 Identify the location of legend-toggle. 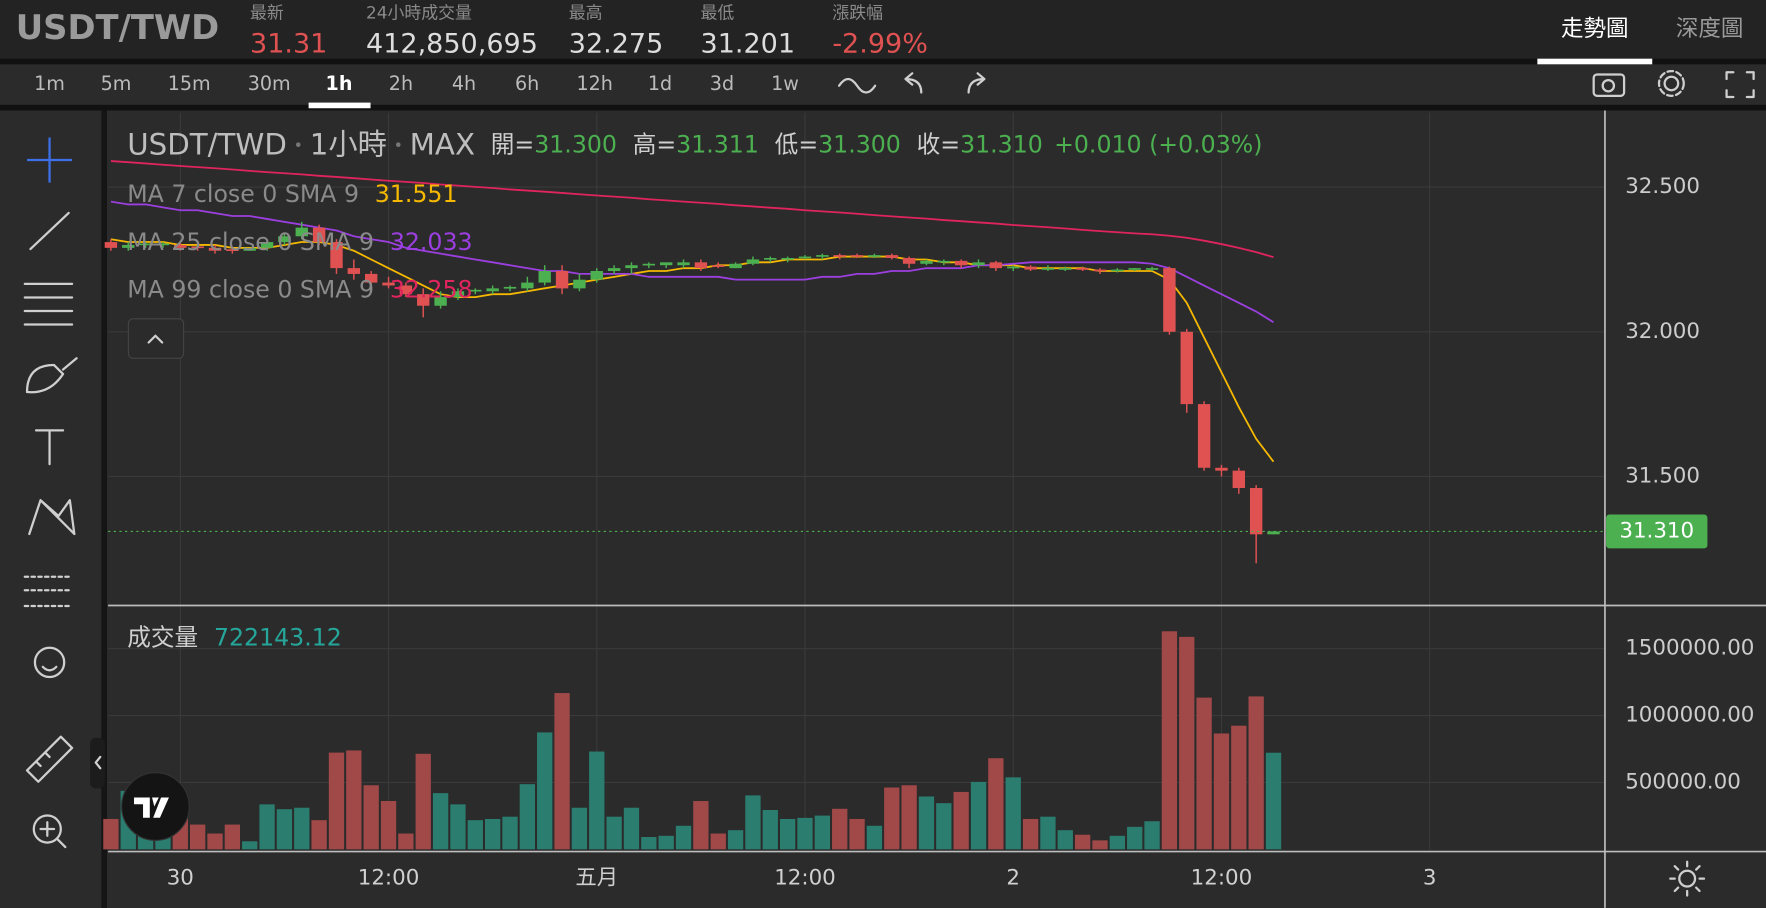
(156, 338).